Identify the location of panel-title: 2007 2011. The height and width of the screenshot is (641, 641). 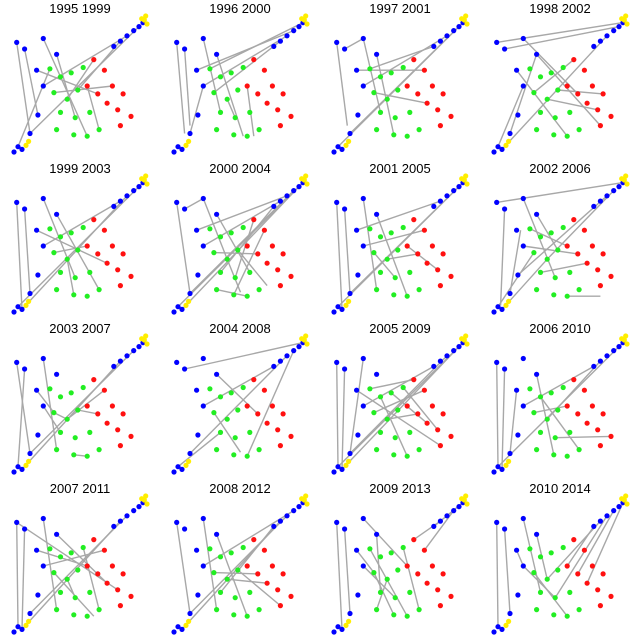
(80, 488).